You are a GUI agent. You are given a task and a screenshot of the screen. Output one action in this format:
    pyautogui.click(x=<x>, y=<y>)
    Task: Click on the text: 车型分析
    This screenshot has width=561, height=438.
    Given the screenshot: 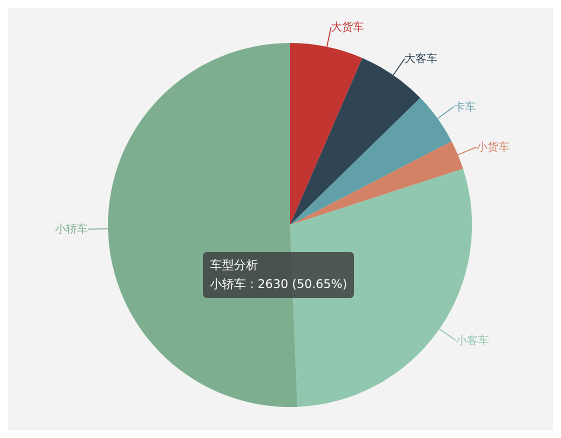 What is the action you would take?
    pyautogui.click(x=234, y=265)
    